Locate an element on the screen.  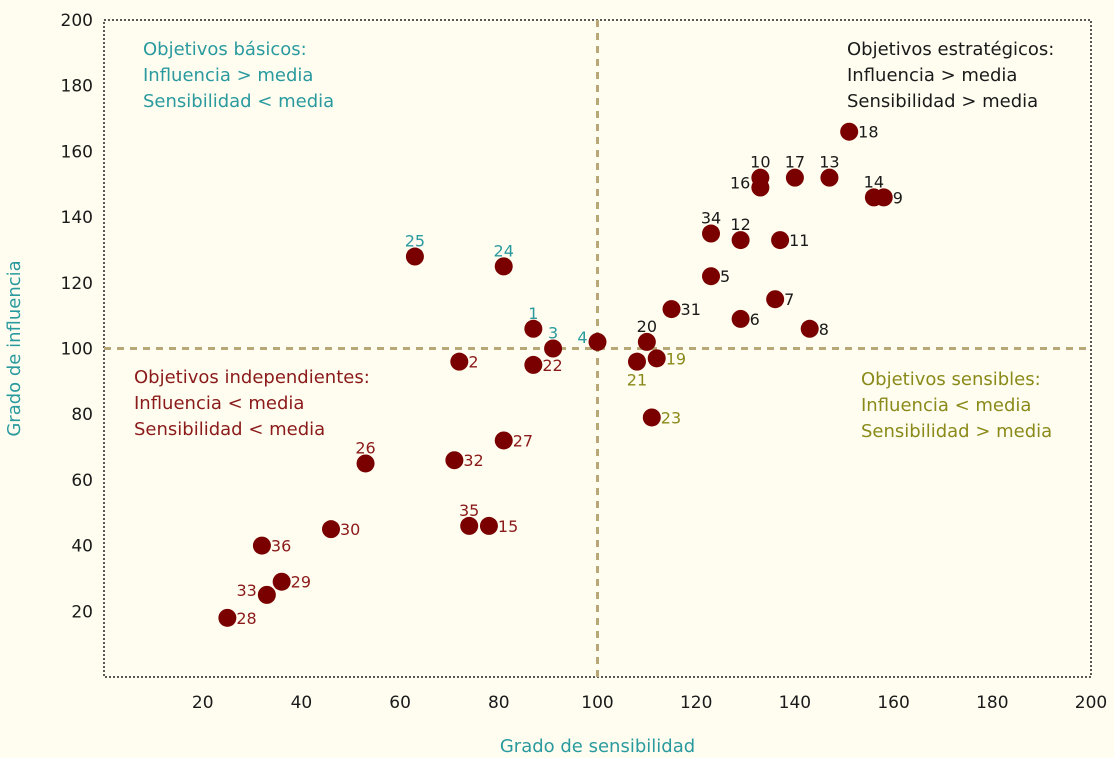
quadrant-line: Objetivos independientes: is located at coordinates (252, 377).